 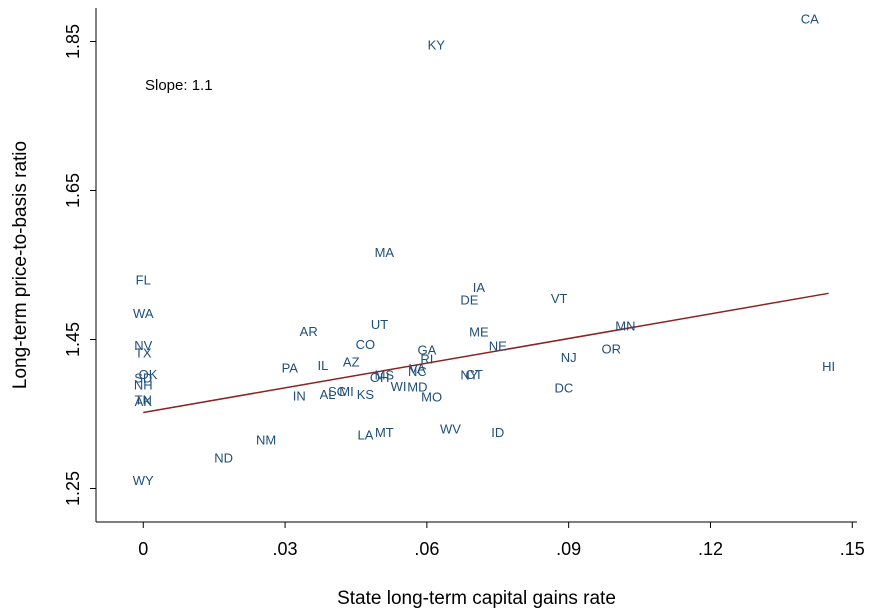 I want to click on y-axis-ticks: 1.25 1.45 1.65 1.85, so click(x=79, y=265).